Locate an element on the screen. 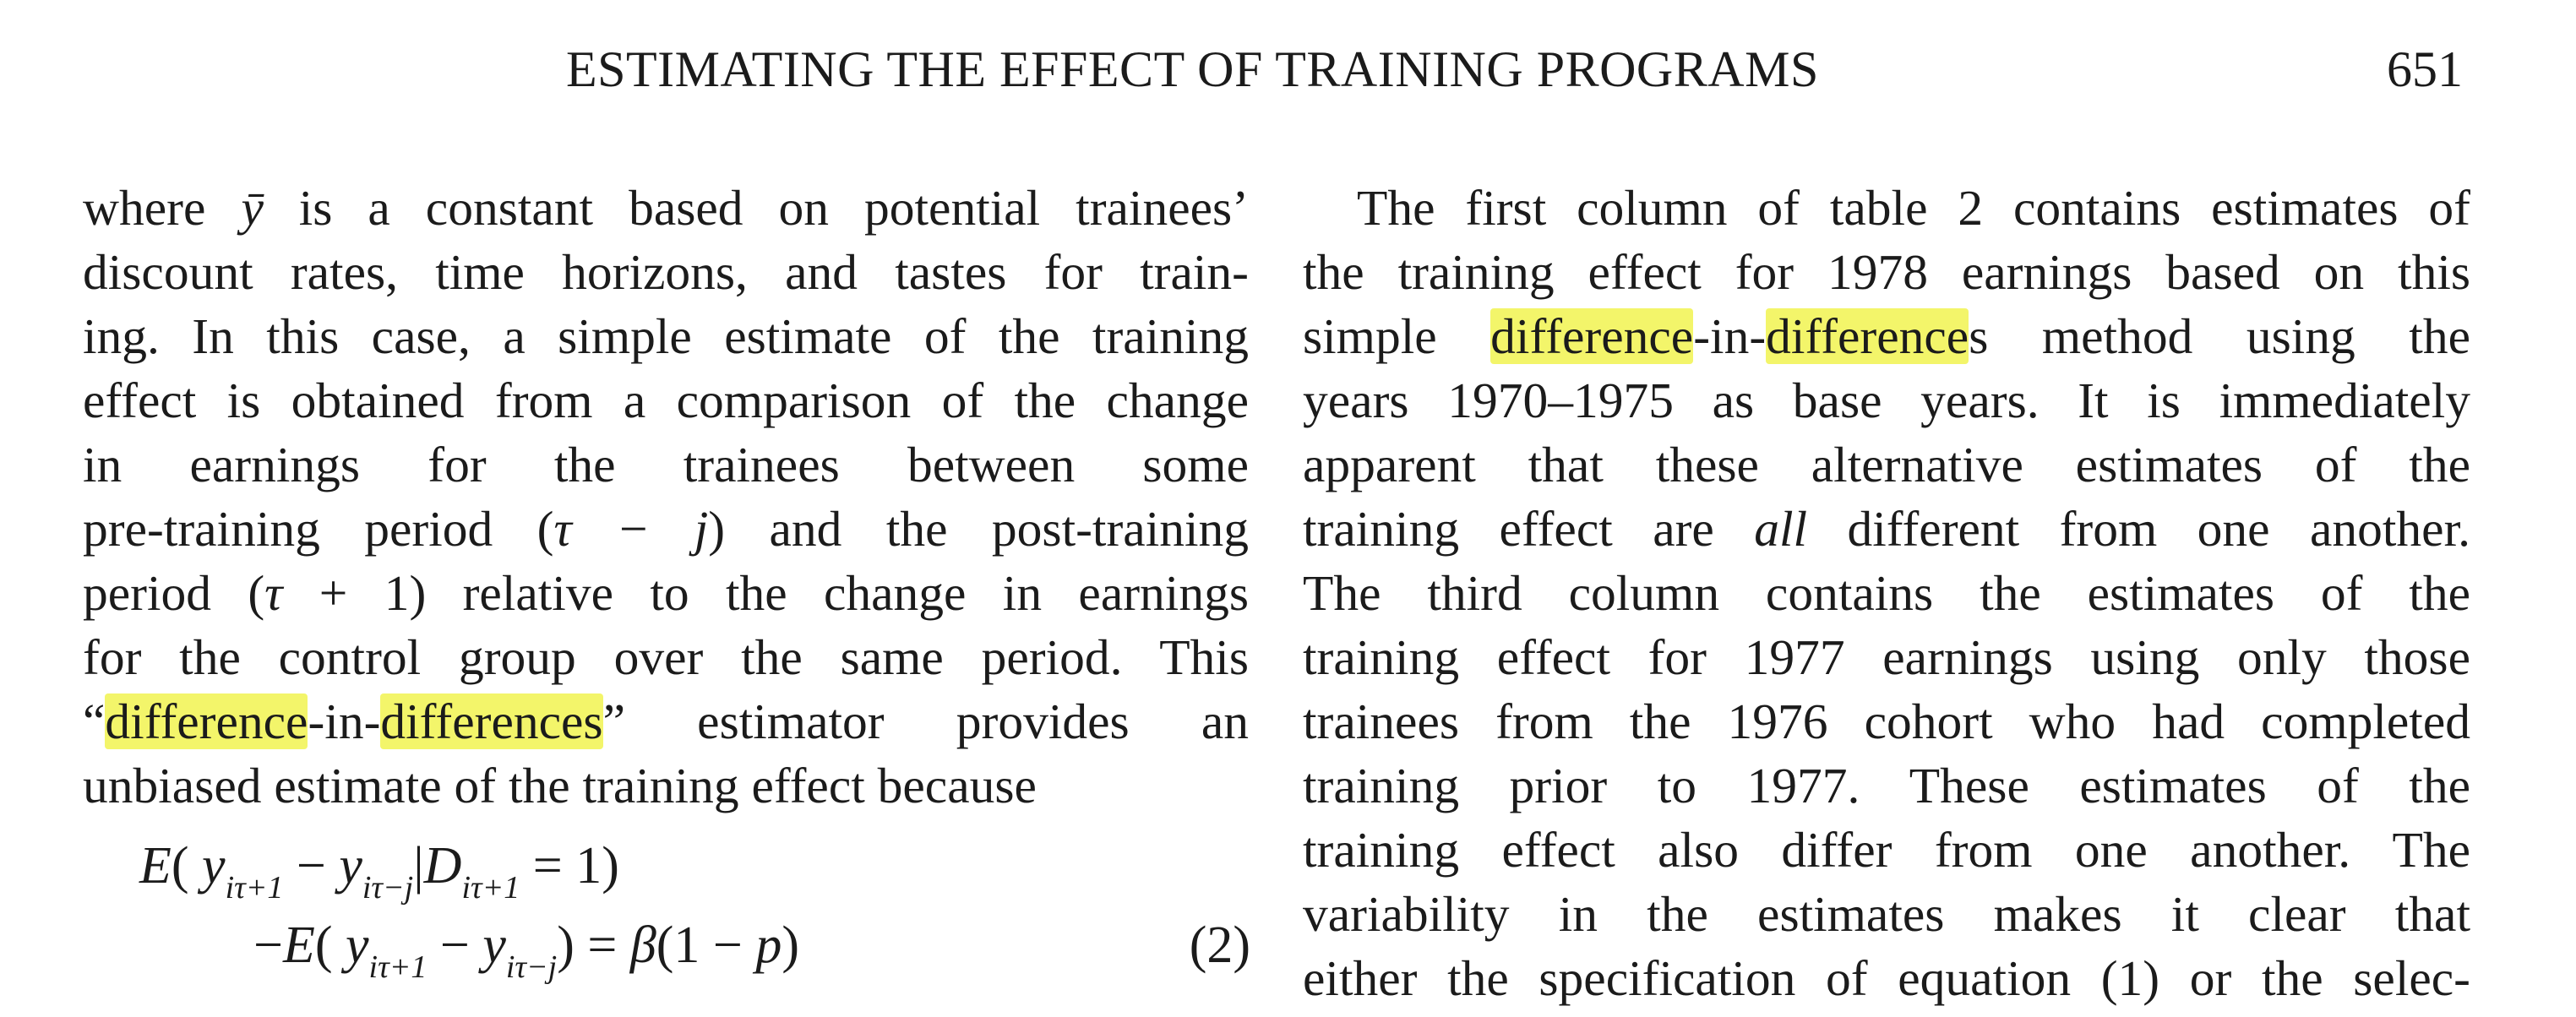 This screenshot has width=2576, height=1017. text-span: period ( is located at coordinates (174, 593).